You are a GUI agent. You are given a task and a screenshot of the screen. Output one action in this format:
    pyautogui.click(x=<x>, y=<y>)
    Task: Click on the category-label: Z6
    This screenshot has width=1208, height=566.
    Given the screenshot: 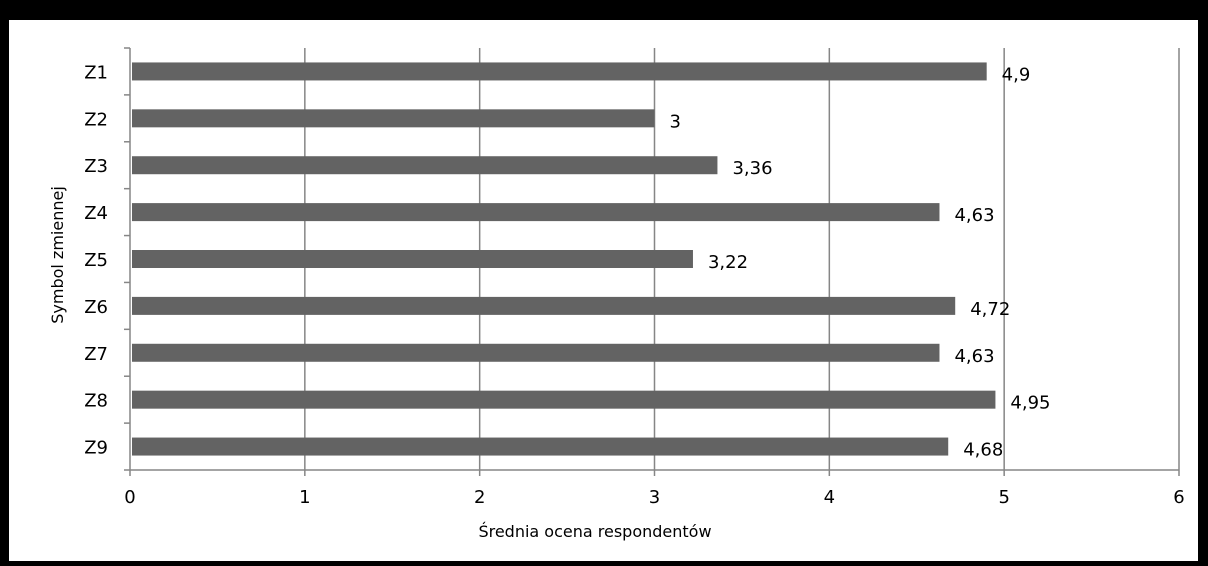 What is the action you would take?
    pyautogui.click(x=96, y=307)
    